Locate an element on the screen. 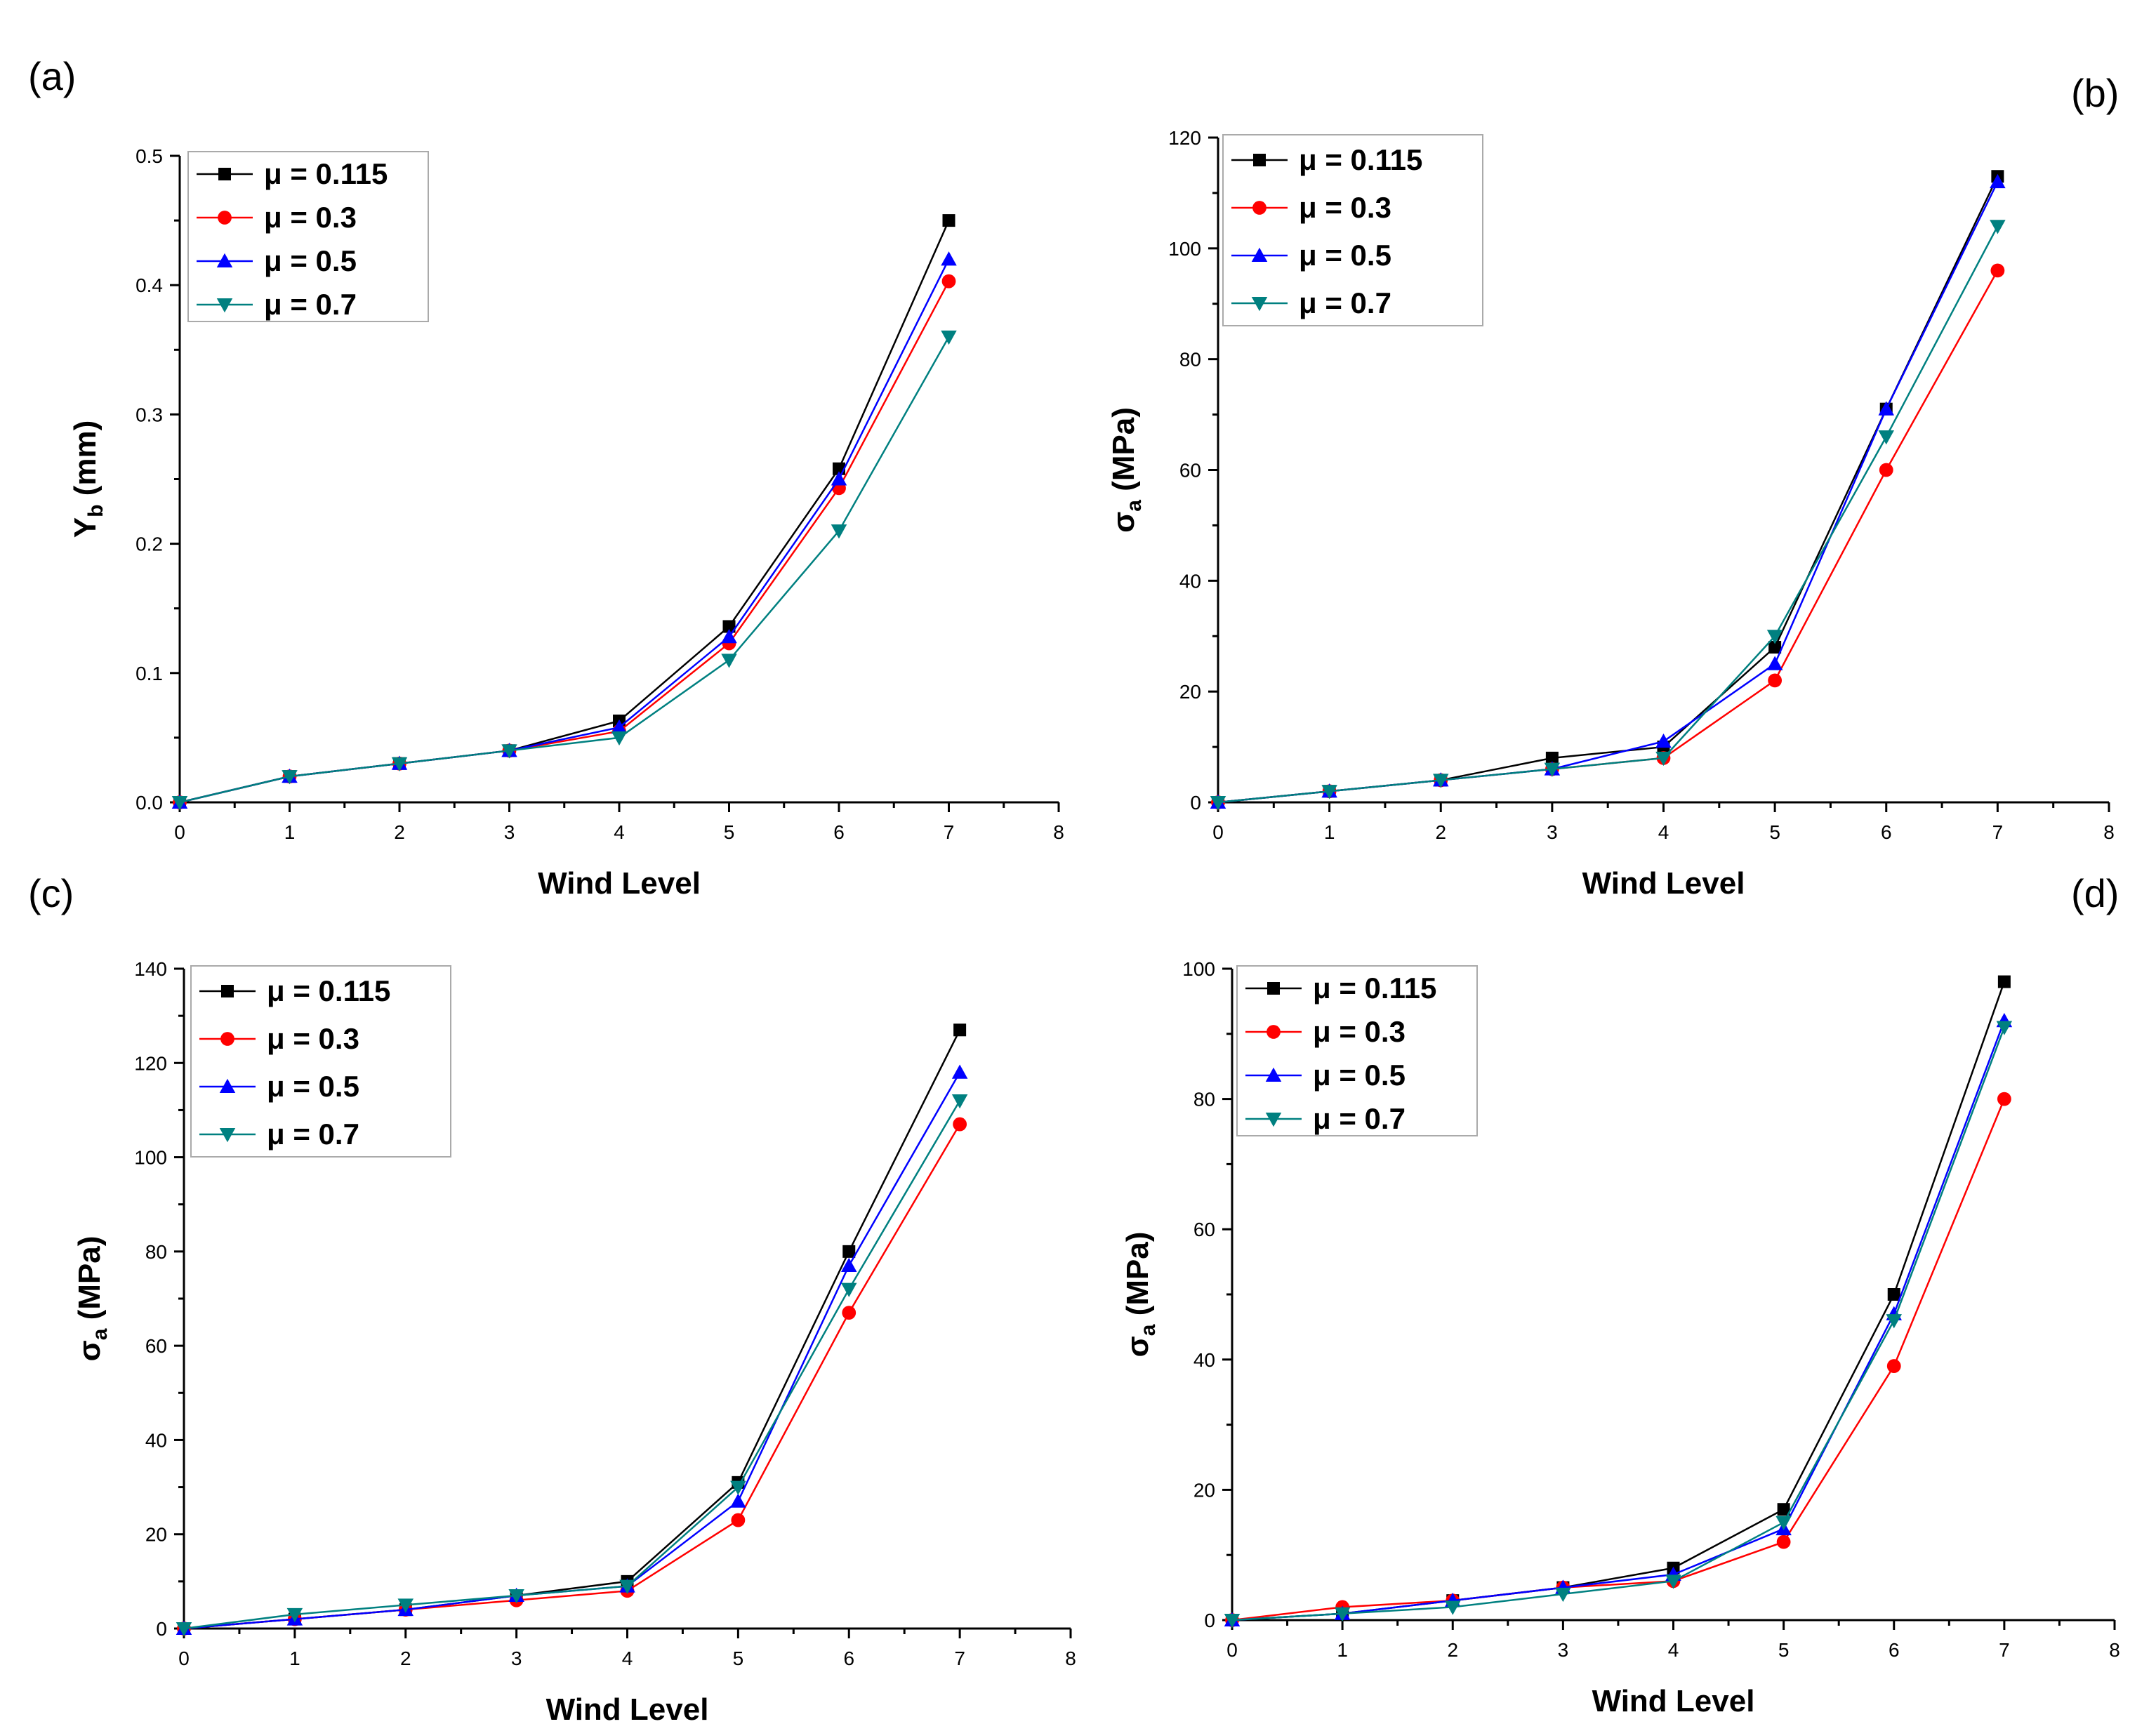  y-tick-label: 0 is located at coordinates (1209, 1620).